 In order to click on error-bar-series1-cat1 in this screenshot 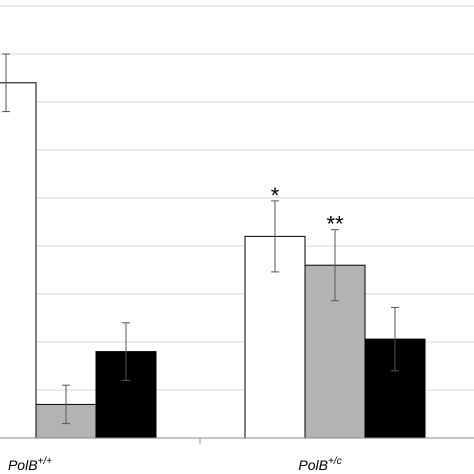, I will do `click(335, 265)`.